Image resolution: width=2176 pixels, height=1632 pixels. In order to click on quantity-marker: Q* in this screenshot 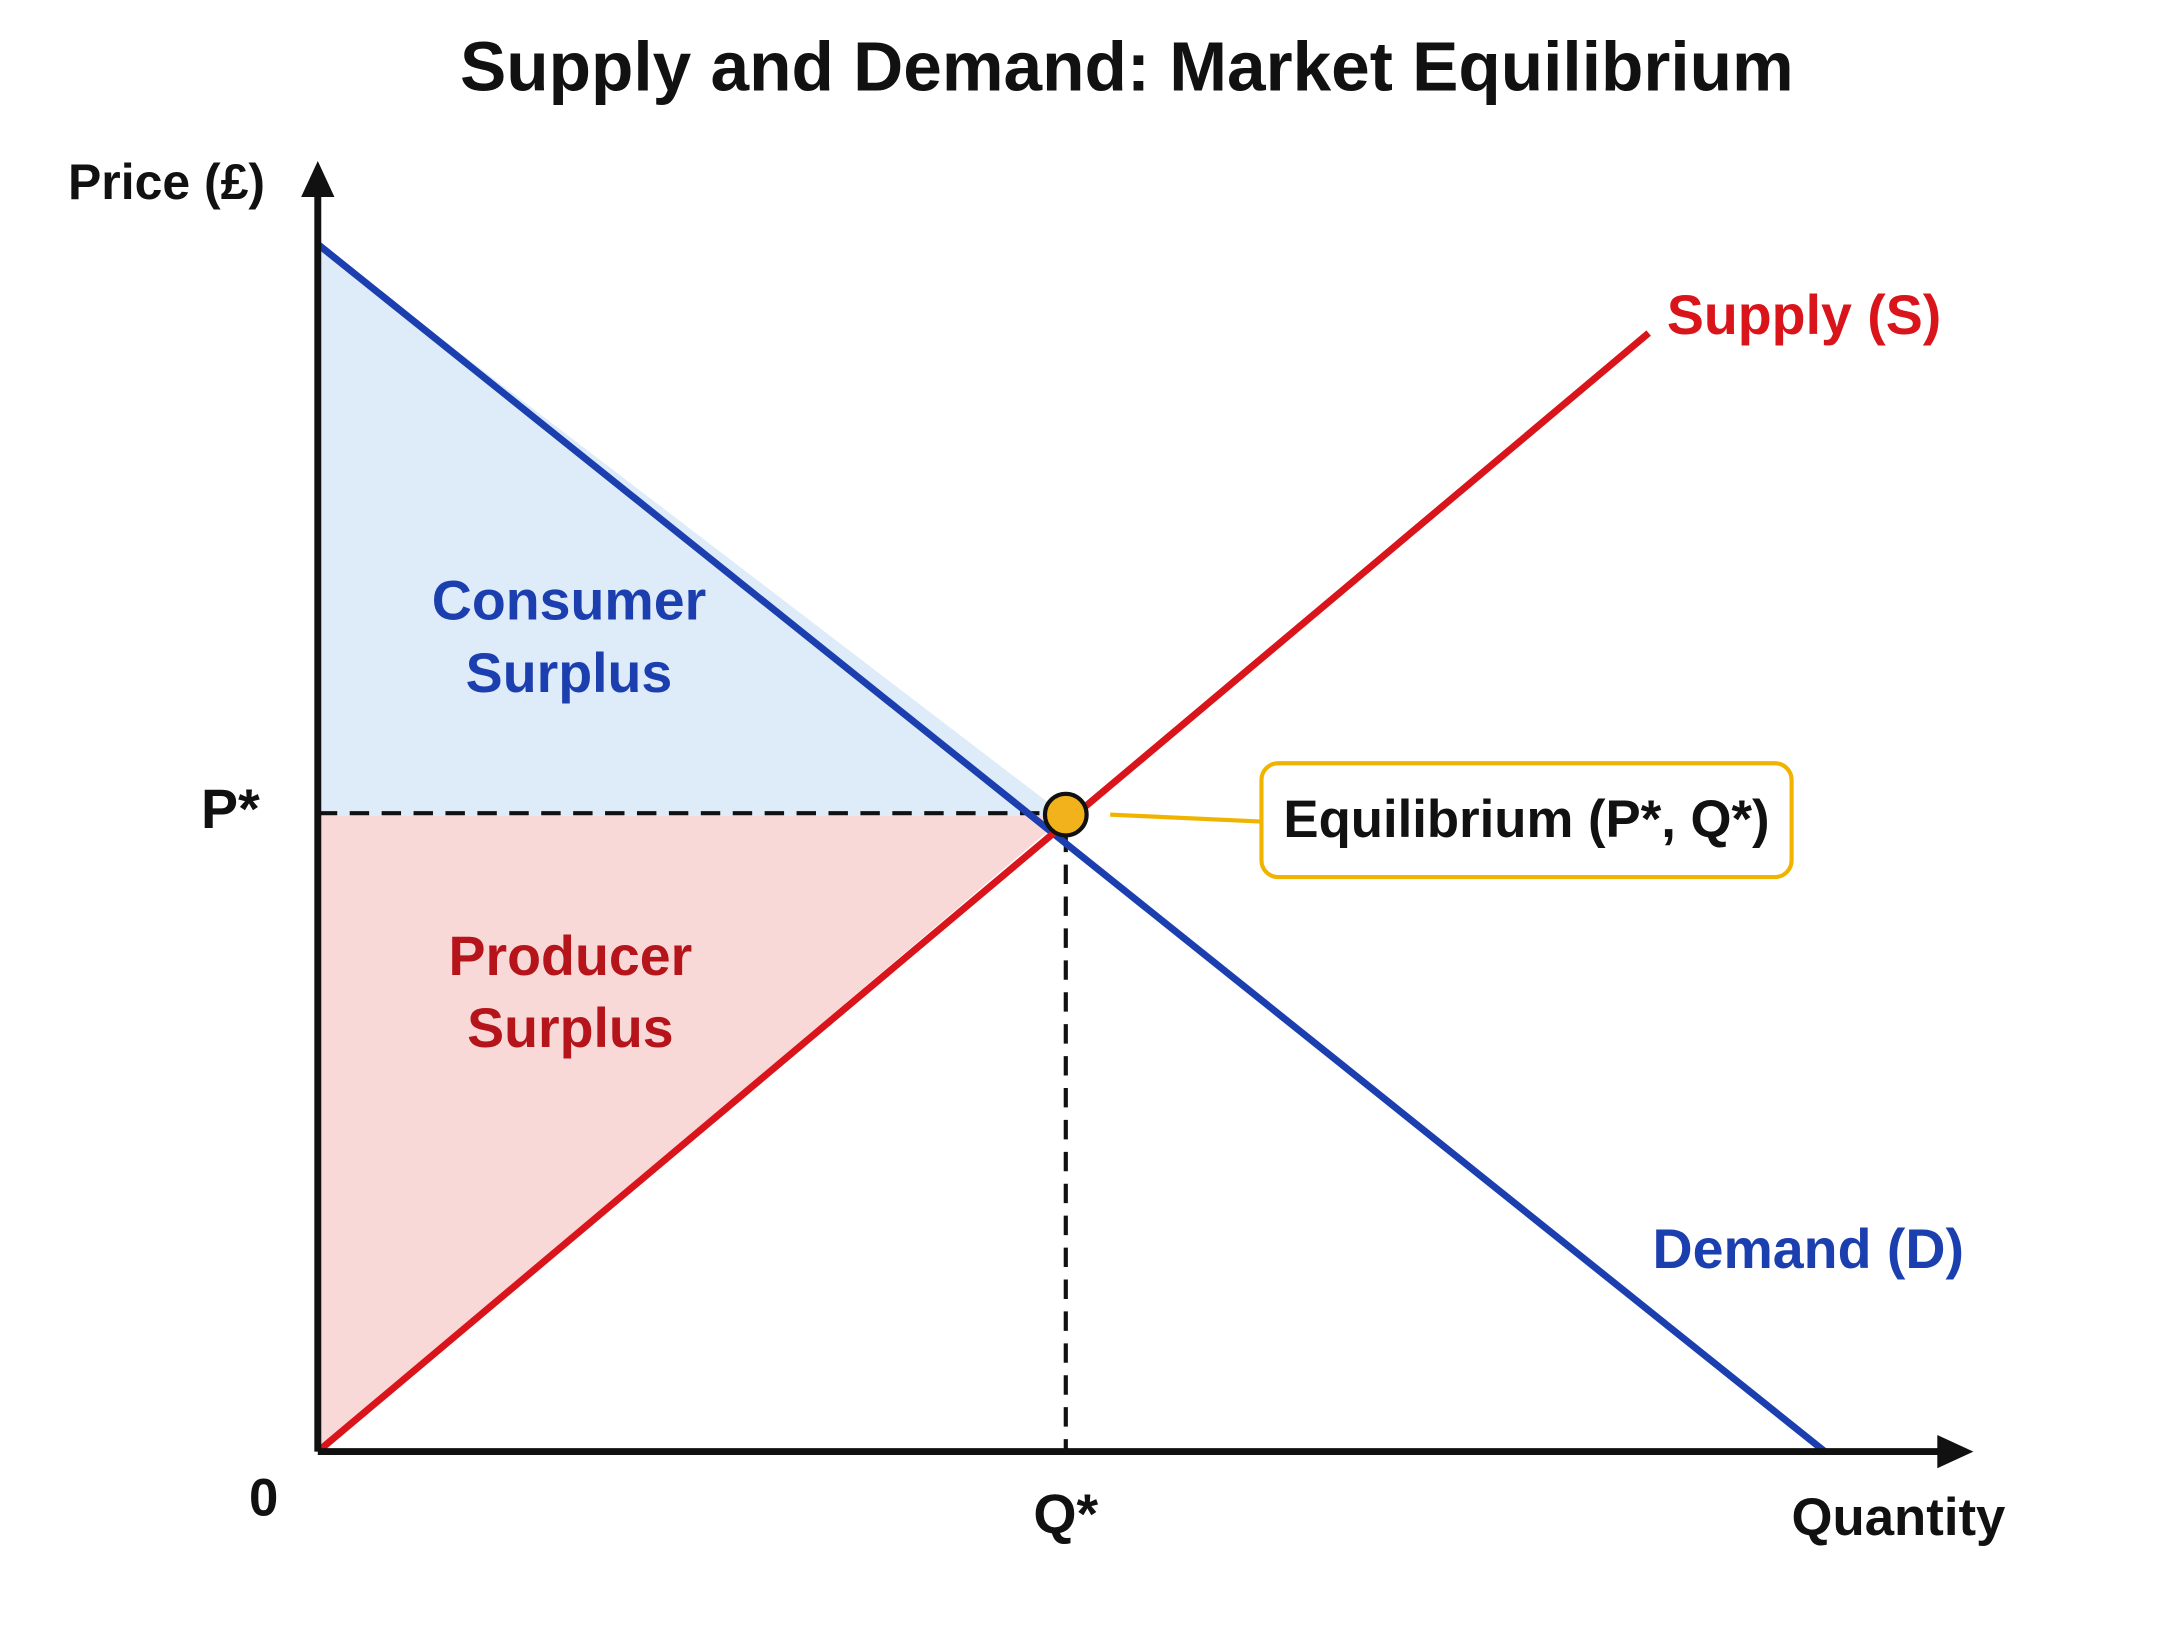, I will do `click(1065, 1514)`.